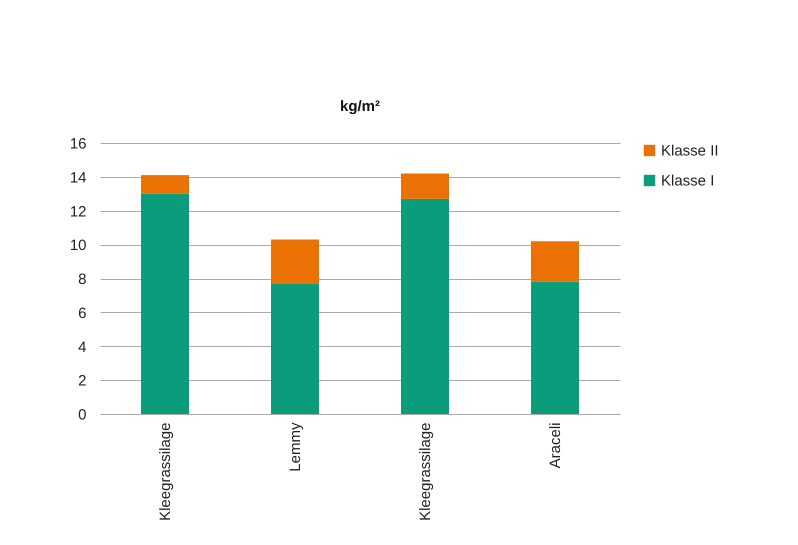 Image resolution: width=798 pixels, height=545 pixels. What do you see at coordinates (78, 177) in the screenshot?
I see `y-tick-label: 14` at bounding box center [78, 177].